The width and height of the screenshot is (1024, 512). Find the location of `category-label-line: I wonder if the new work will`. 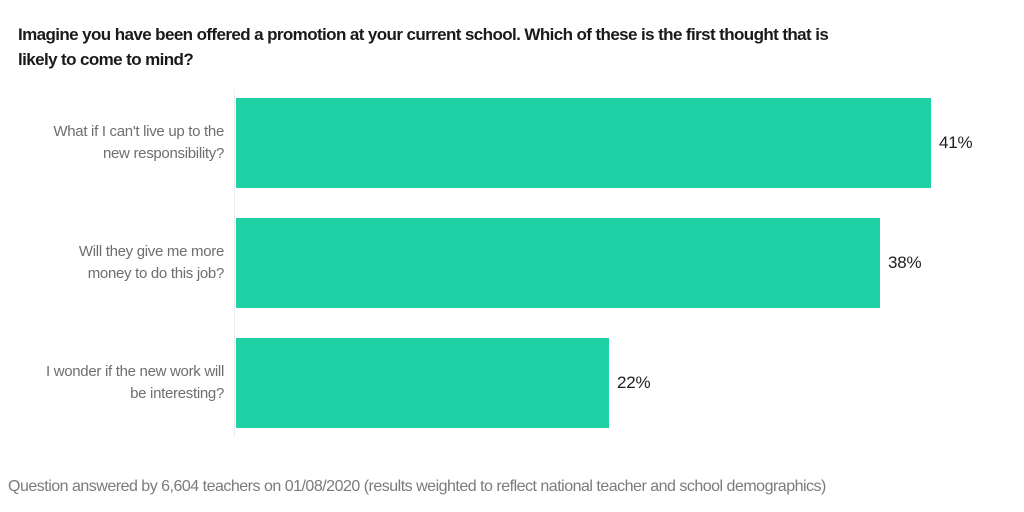

category-label-line: I wonder if the new work will is located at coordinates (134, 371).